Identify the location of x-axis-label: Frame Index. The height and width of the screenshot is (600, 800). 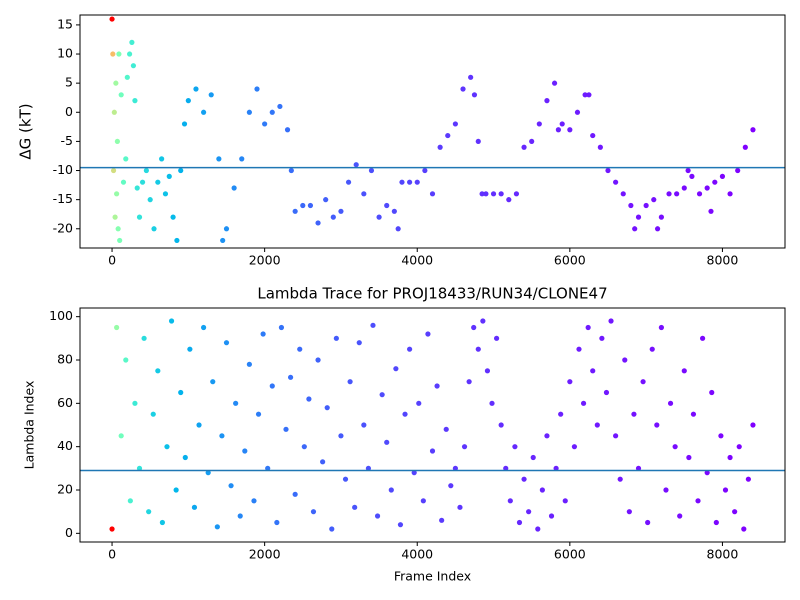
(432, 576).